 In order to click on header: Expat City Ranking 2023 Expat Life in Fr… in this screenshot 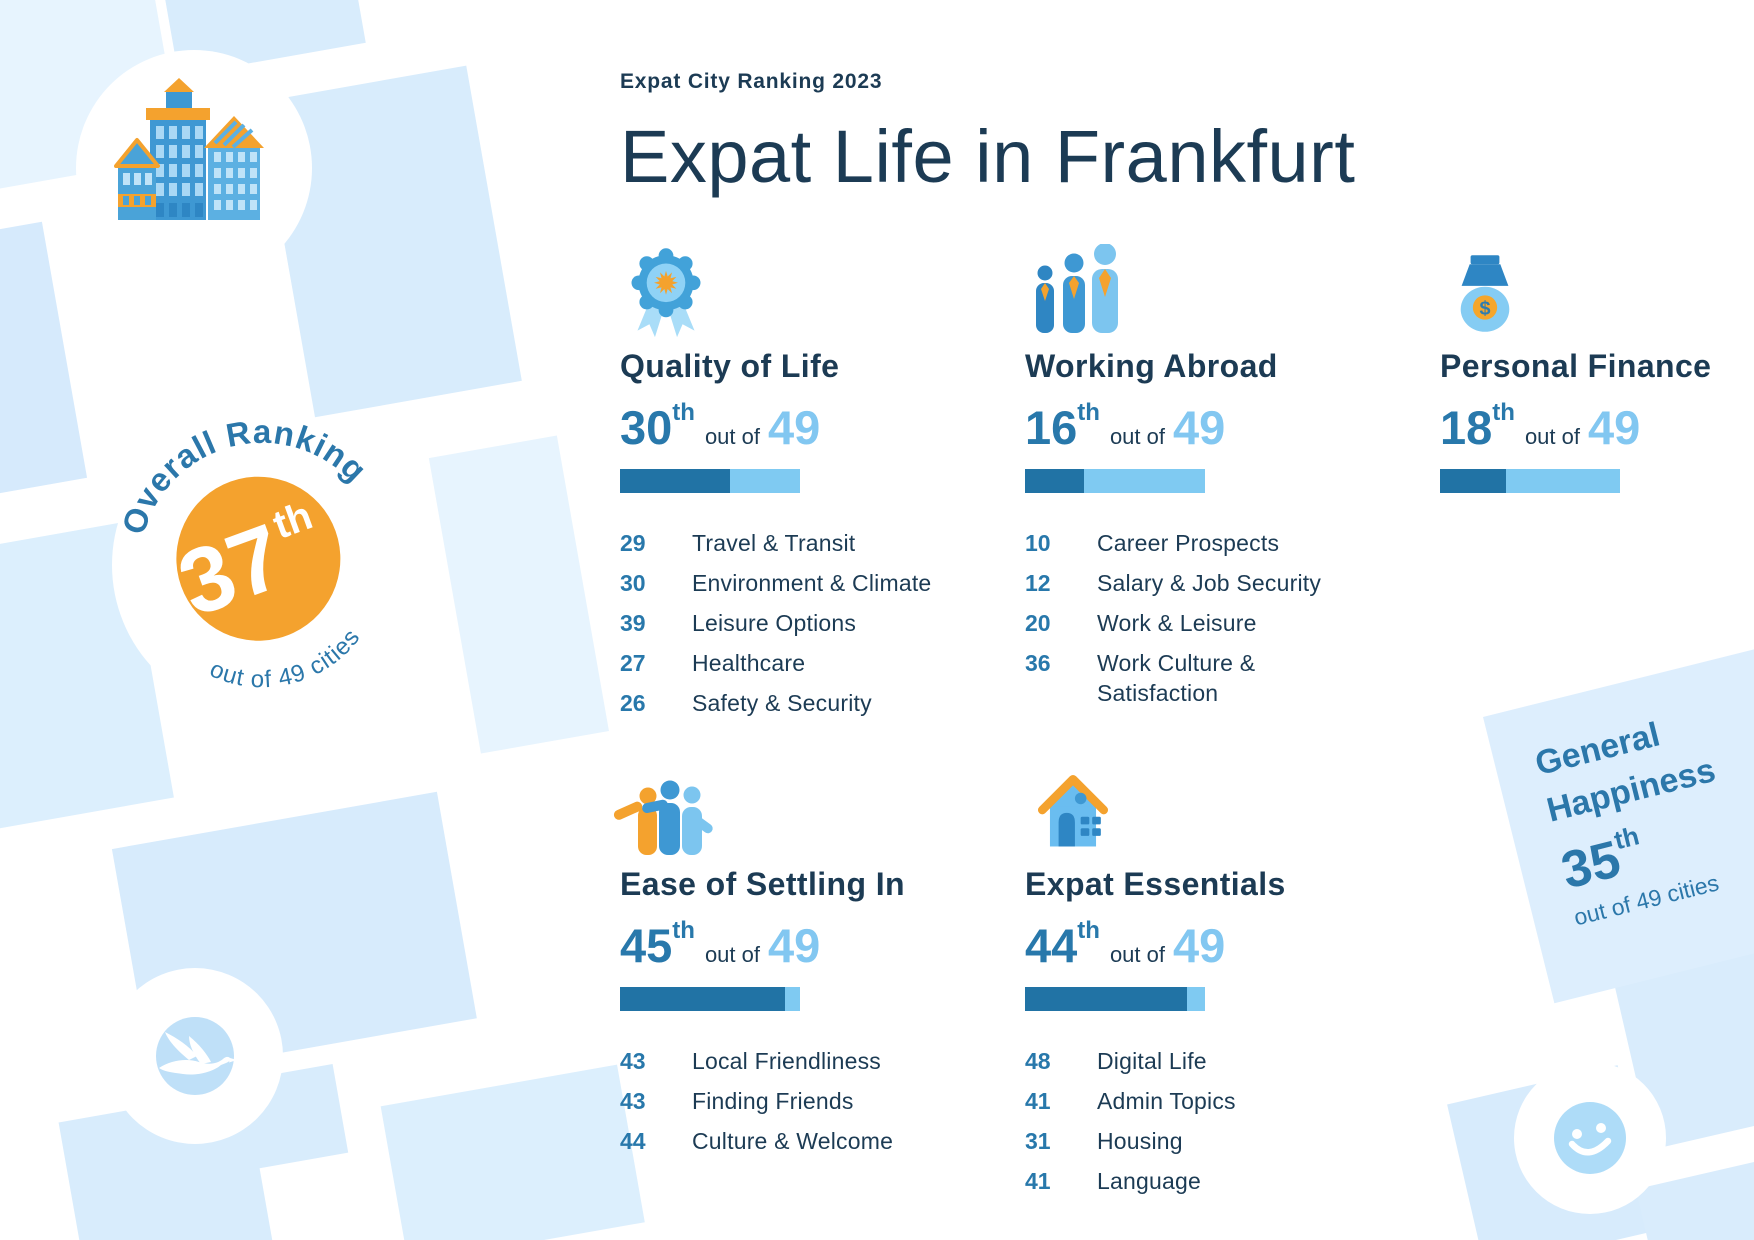, I will do `click(987, 133)`.